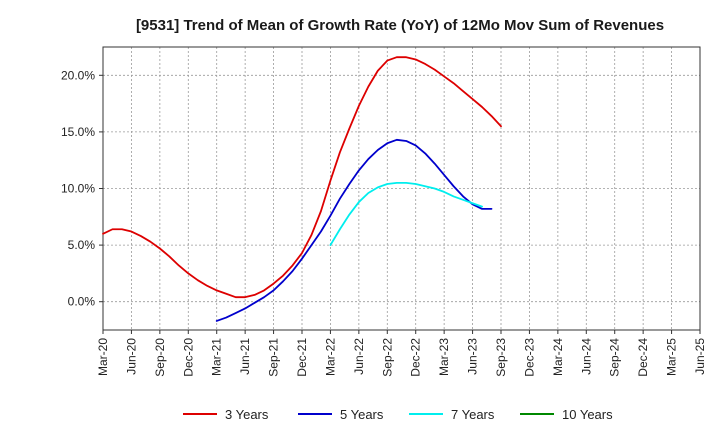 This screenshot has height=440, width=720. What do you see at coordinates (78, 132) in the screenshot?
I see `y-tick-label: 15.0%` at bounding box center [78, 132].